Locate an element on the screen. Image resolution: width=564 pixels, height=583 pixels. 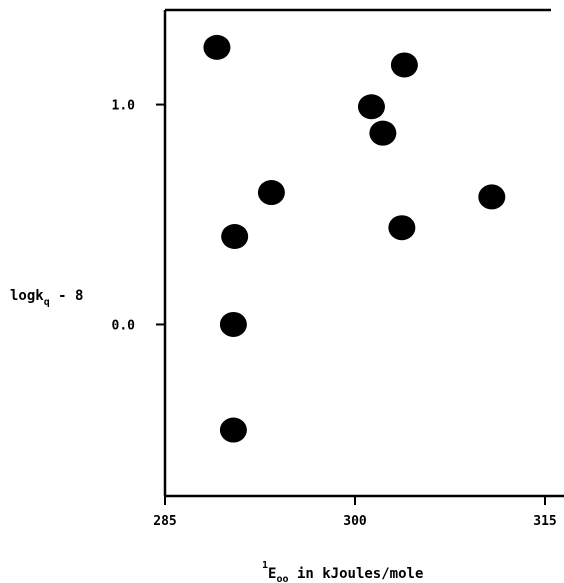
y-tick-label: 1.0 is located at coordinates (124, 106).